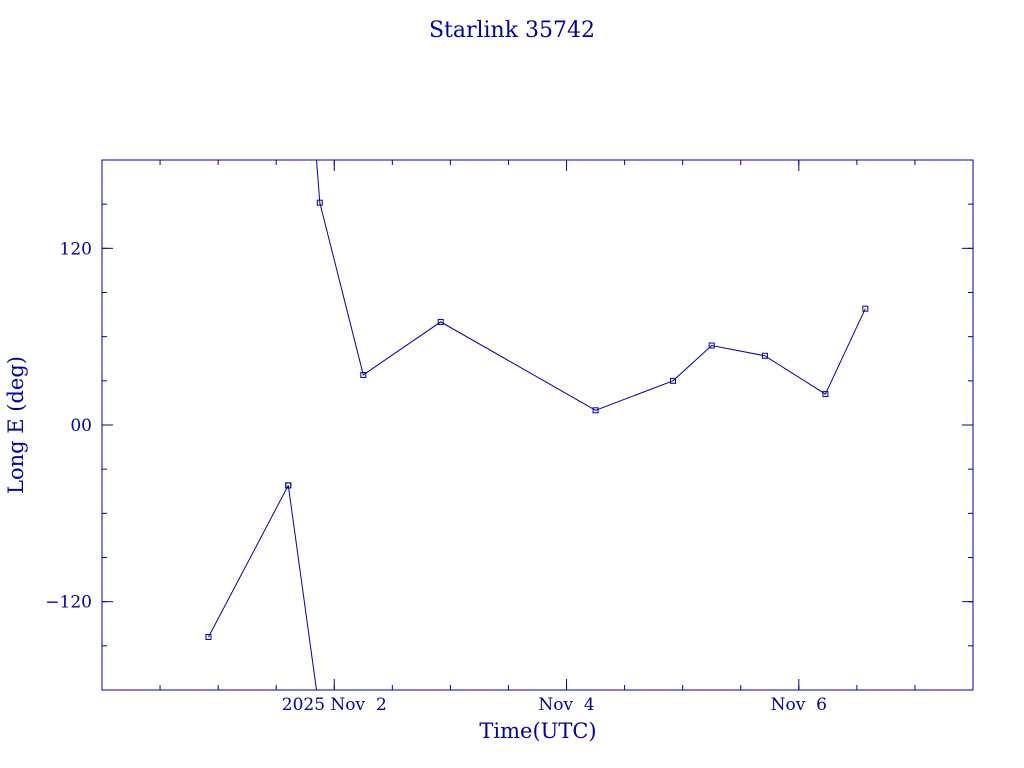  What do you see at coordinates (16, 425) in the screenshot?
I see `y-axis-label: Long E (deg)` at bounding box center [16, 425].